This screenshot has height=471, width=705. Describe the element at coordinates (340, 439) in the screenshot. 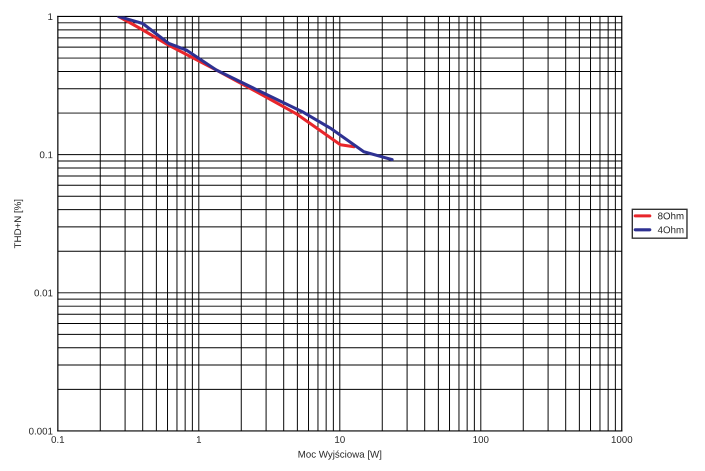

I see `x-tick-label: 10` at that location.